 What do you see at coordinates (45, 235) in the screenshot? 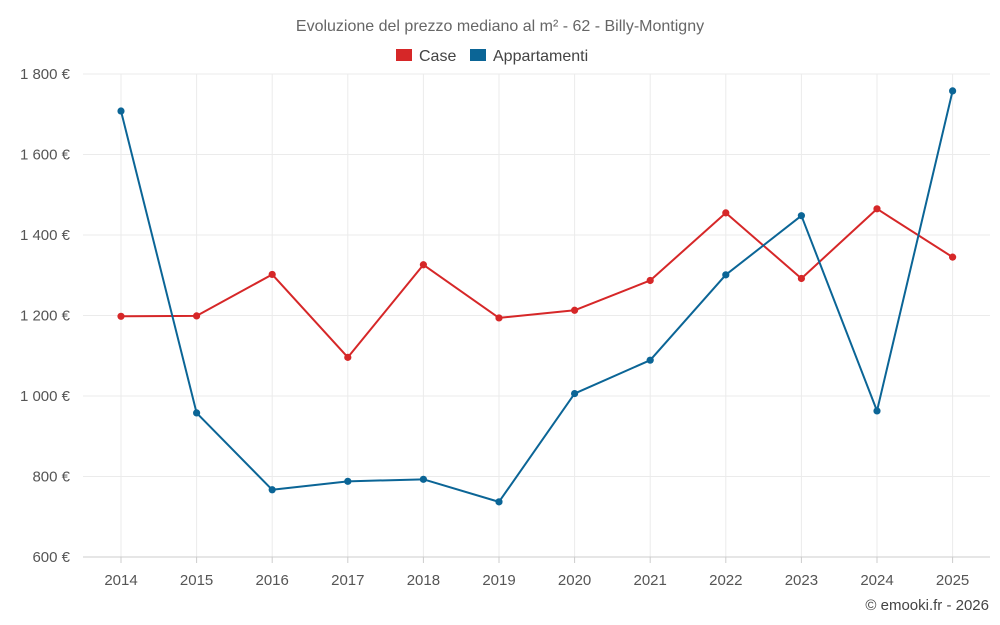
I see `y-tick-label: 1 400 €` at bounding box center [45, 235].